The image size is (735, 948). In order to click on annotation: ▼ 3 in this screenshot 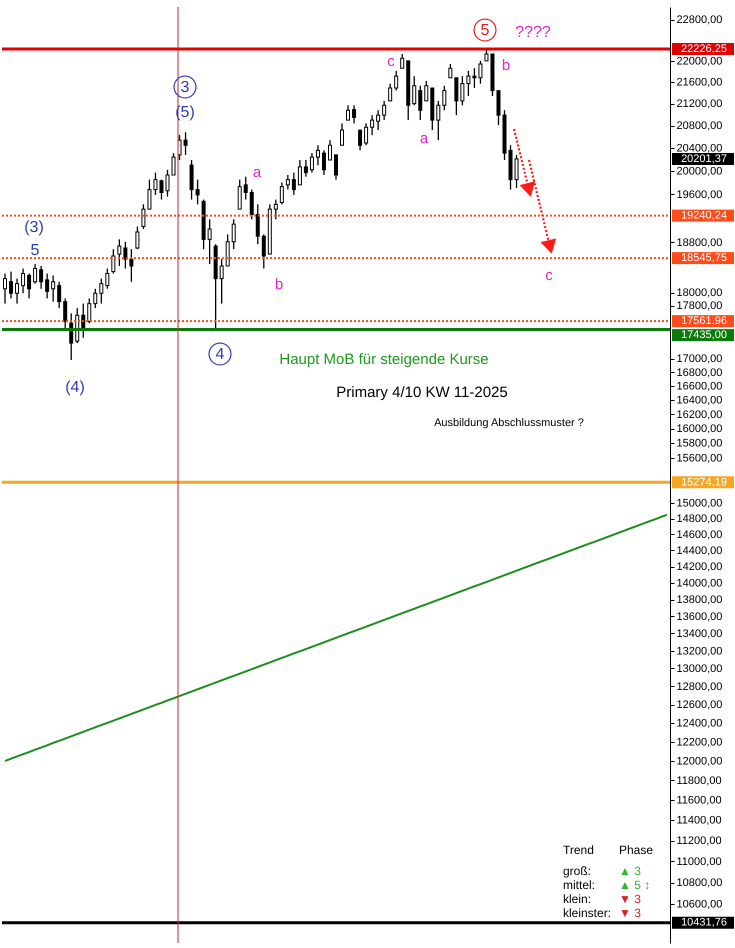, I will do `click(630, 913)`.